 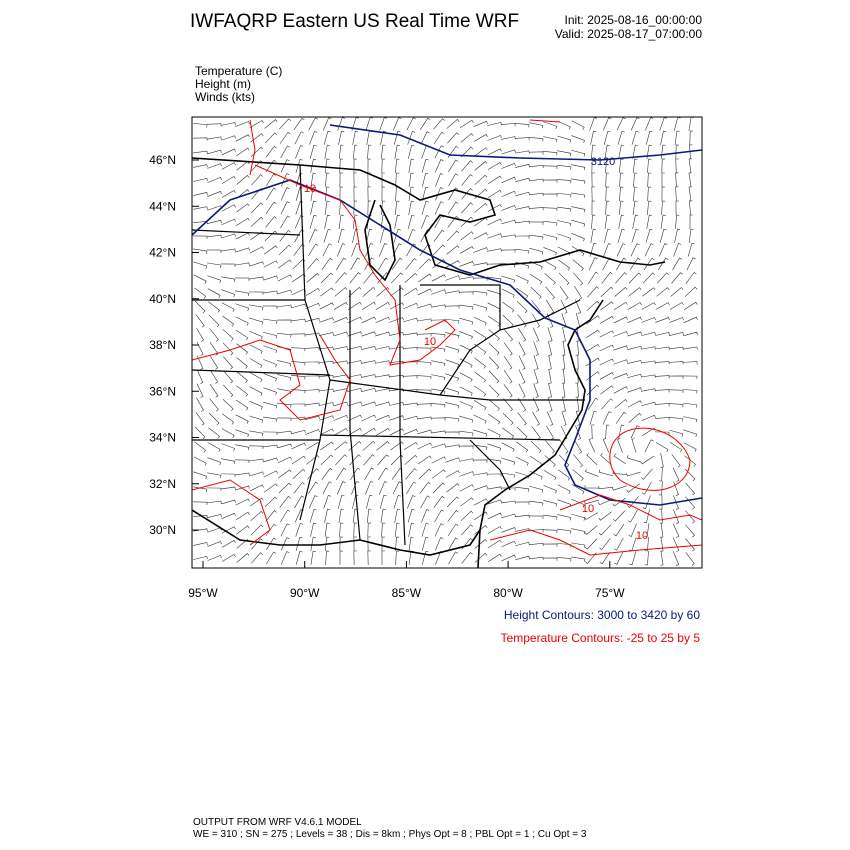 I want to click on lat-label: 38°N, so click(x=162, y=345).